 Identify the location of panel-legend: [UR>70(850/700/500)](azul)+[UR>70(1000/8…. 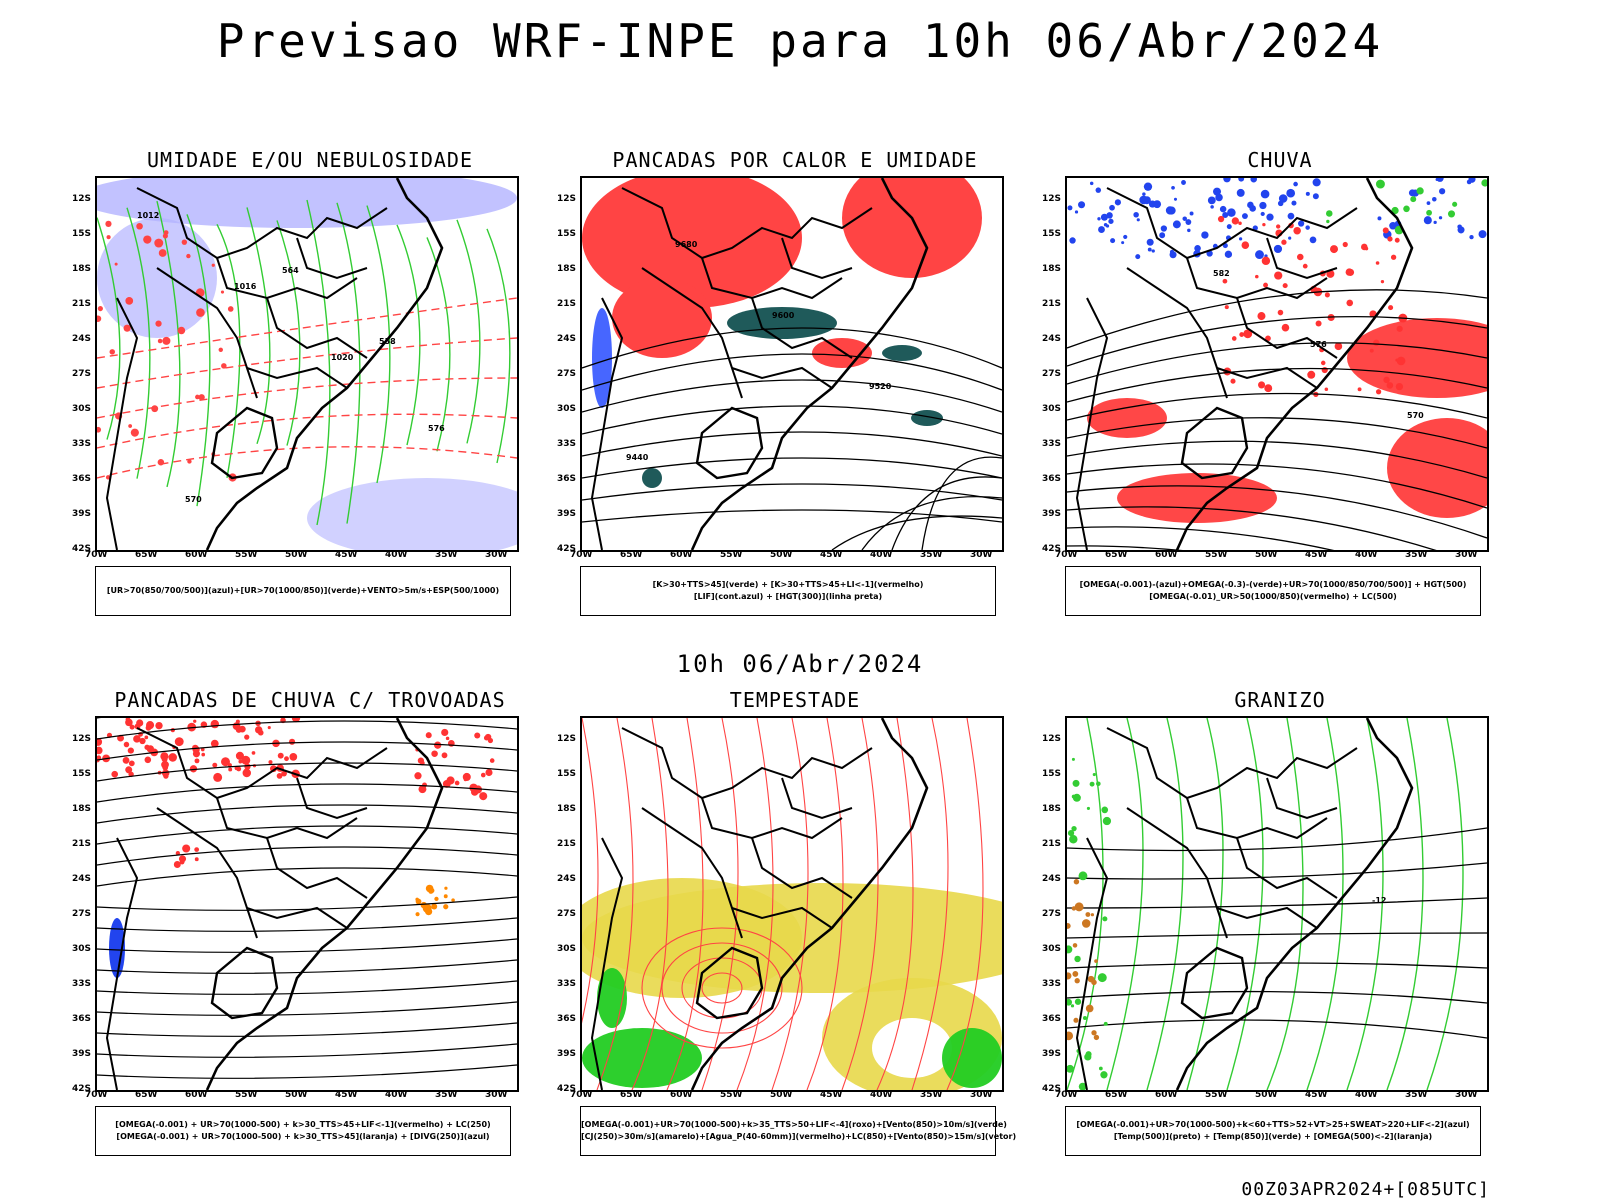
(303, 591).